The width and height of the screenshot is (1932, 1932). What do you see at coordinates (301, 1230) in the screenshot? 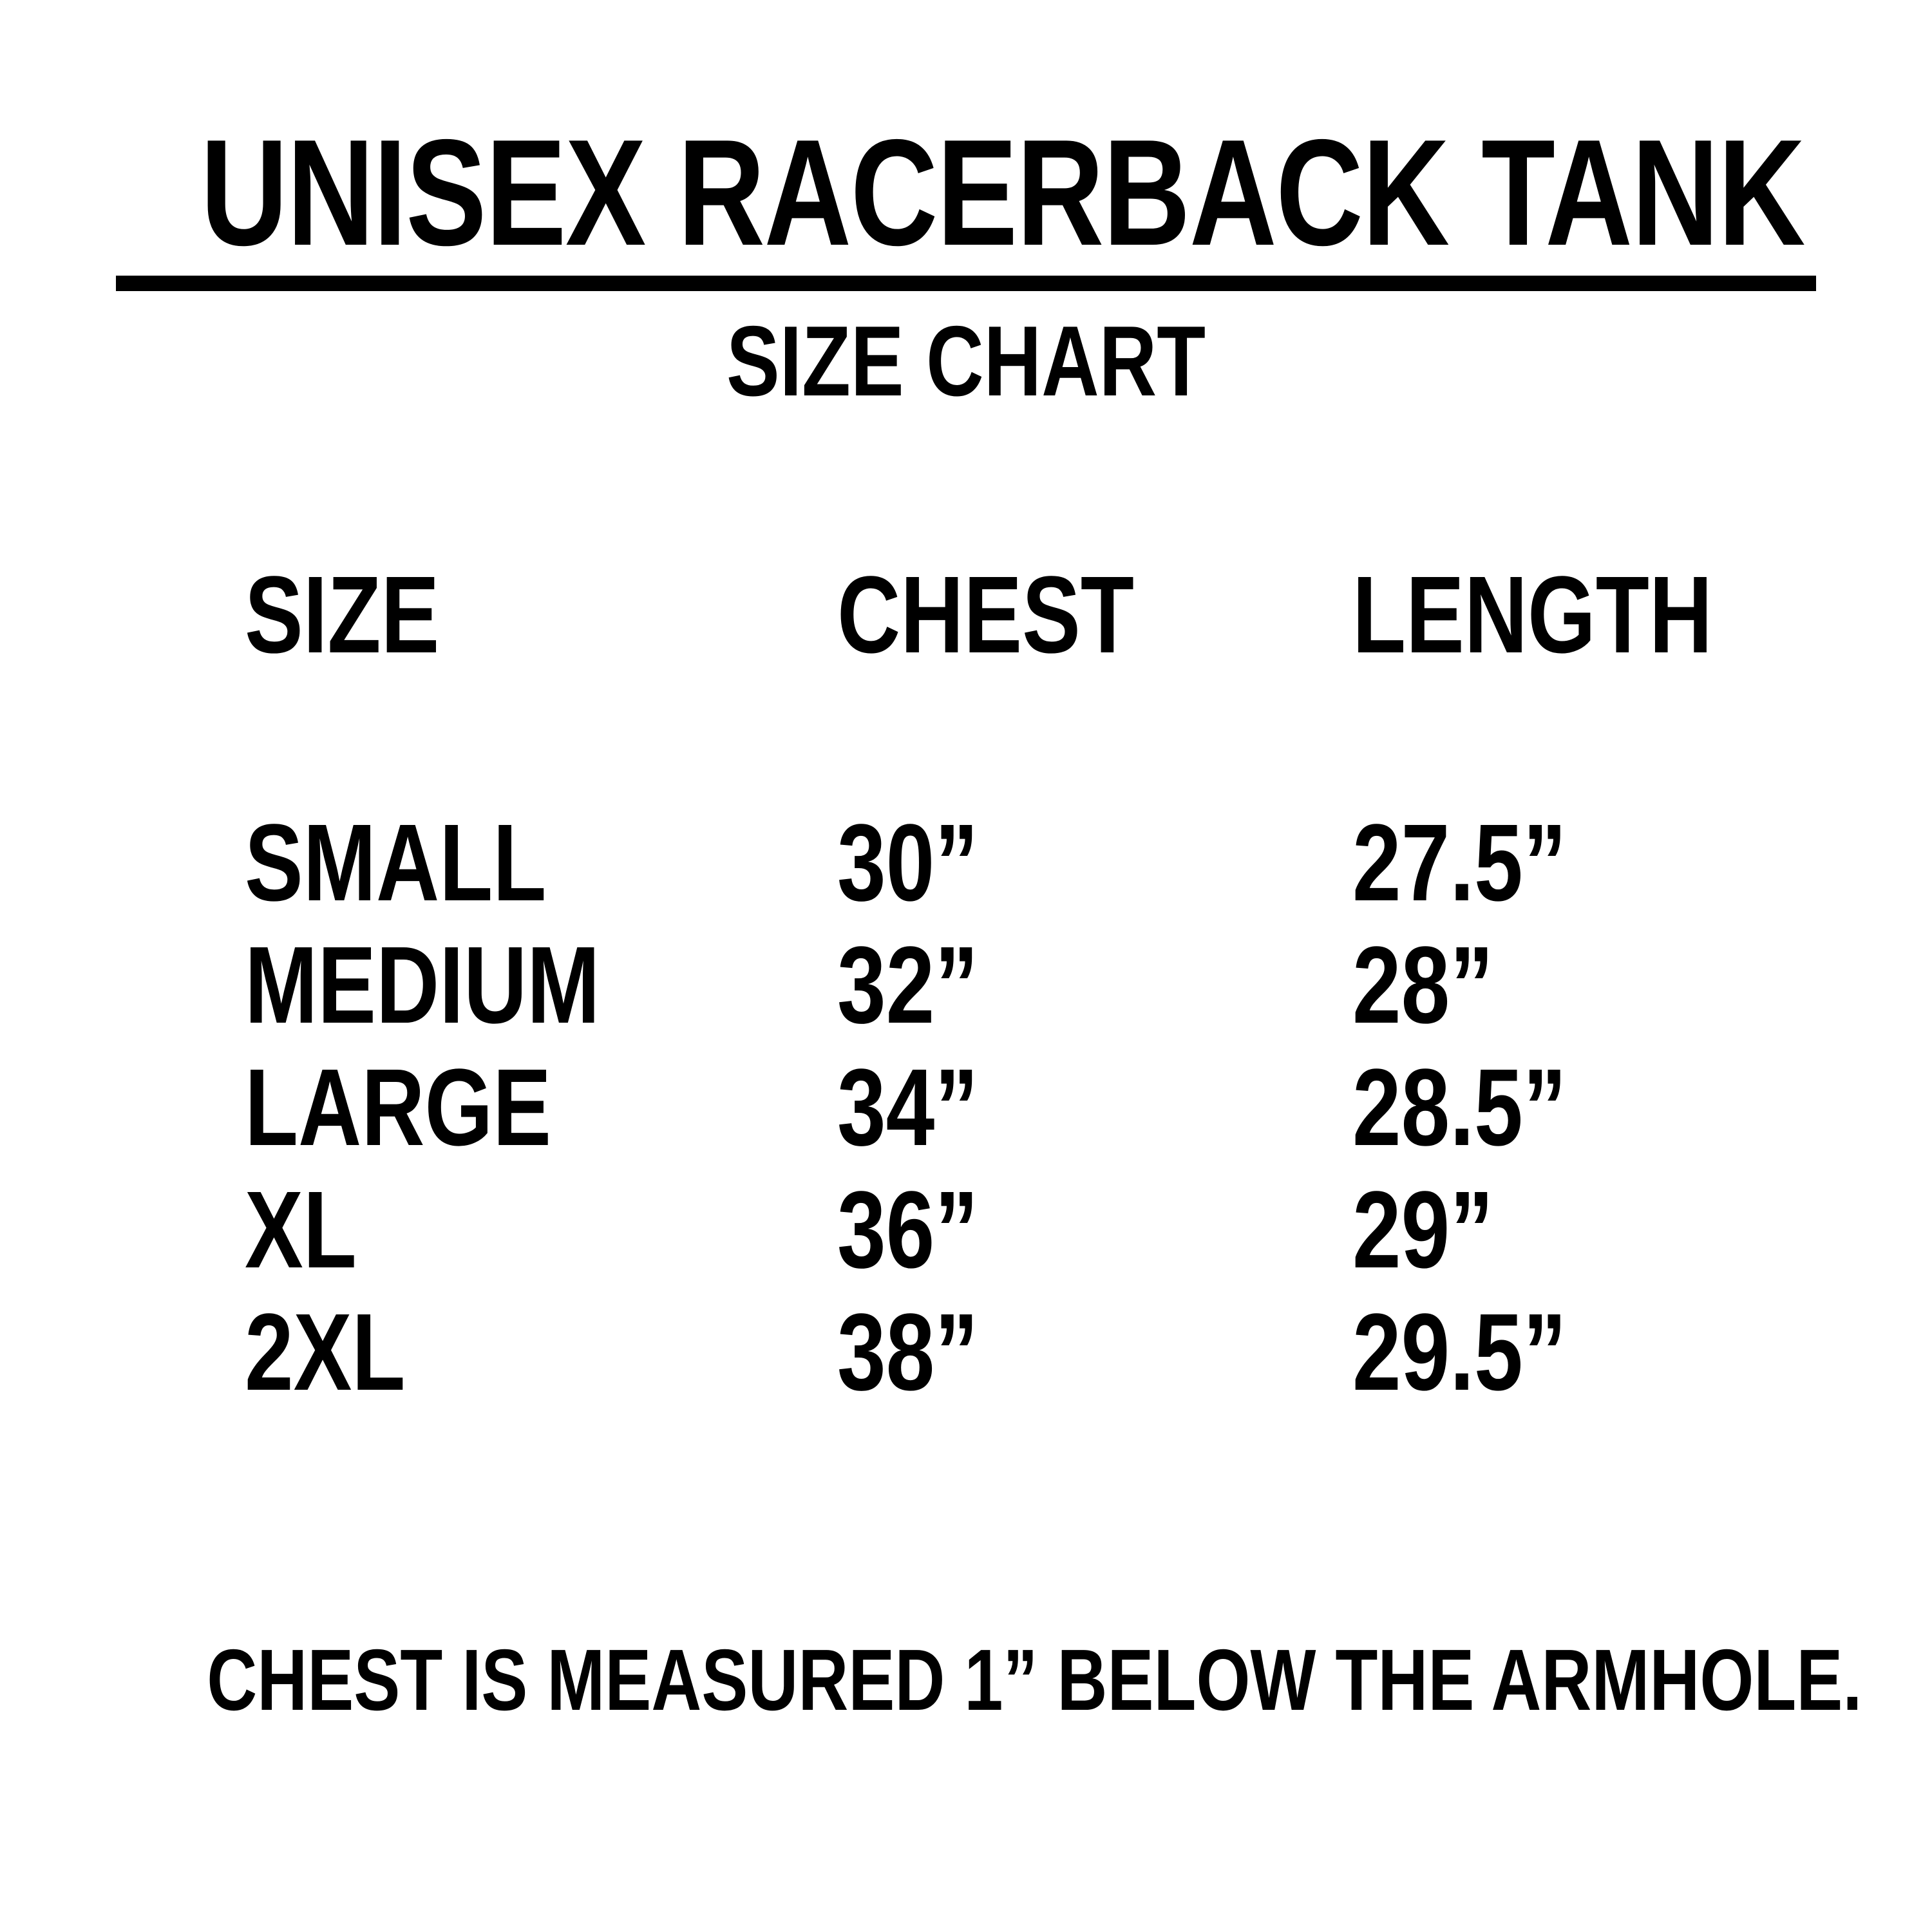
I see `row-xl-size: XL` at bounding box center [301, 1230].